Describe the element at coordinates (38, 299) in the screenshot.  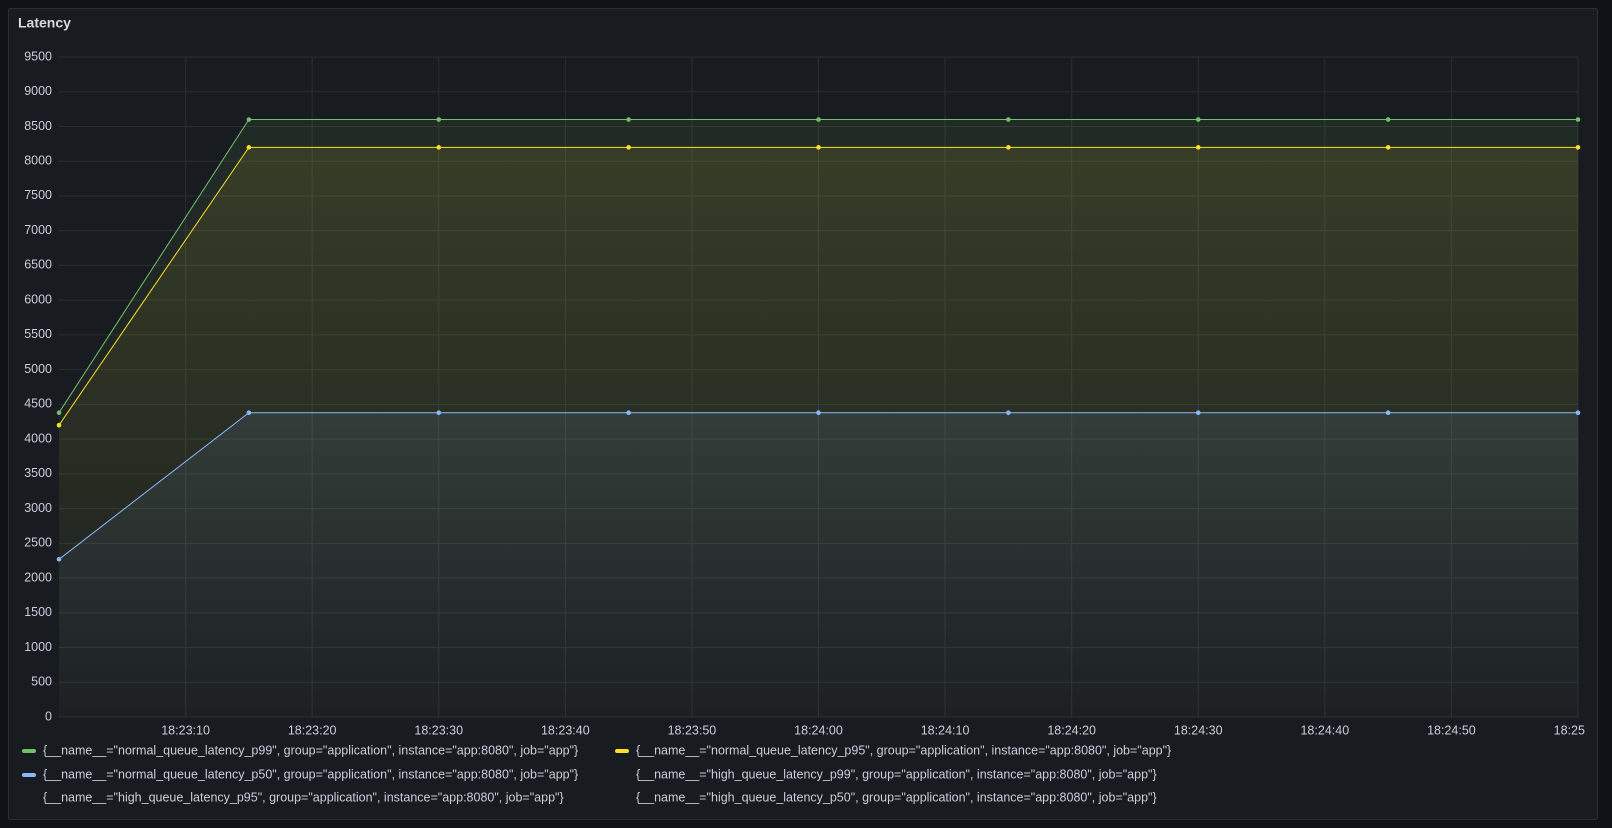
I see `y-tick-label: 6000` at that location.